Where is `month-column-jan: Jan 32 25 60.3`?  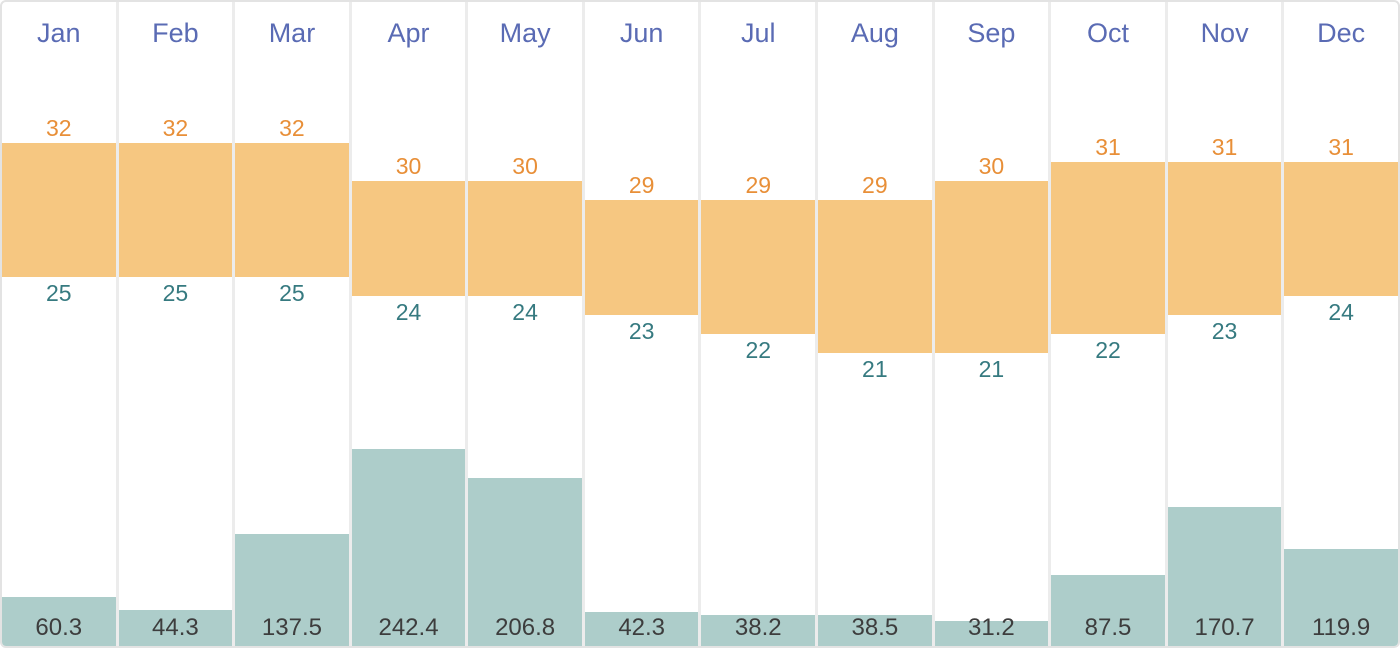
month-column-jan: Jan 32 25 60.3 is located at coordinates (60, 324).